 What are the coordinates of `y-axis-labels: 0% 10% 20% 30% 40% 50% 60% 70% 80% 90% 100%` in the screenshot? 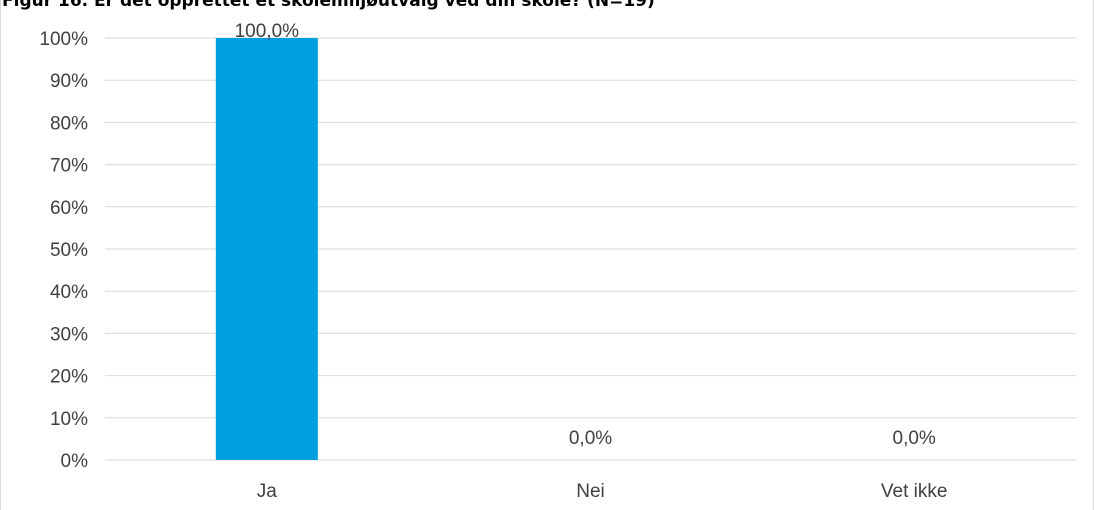 It's located at (63, 250).